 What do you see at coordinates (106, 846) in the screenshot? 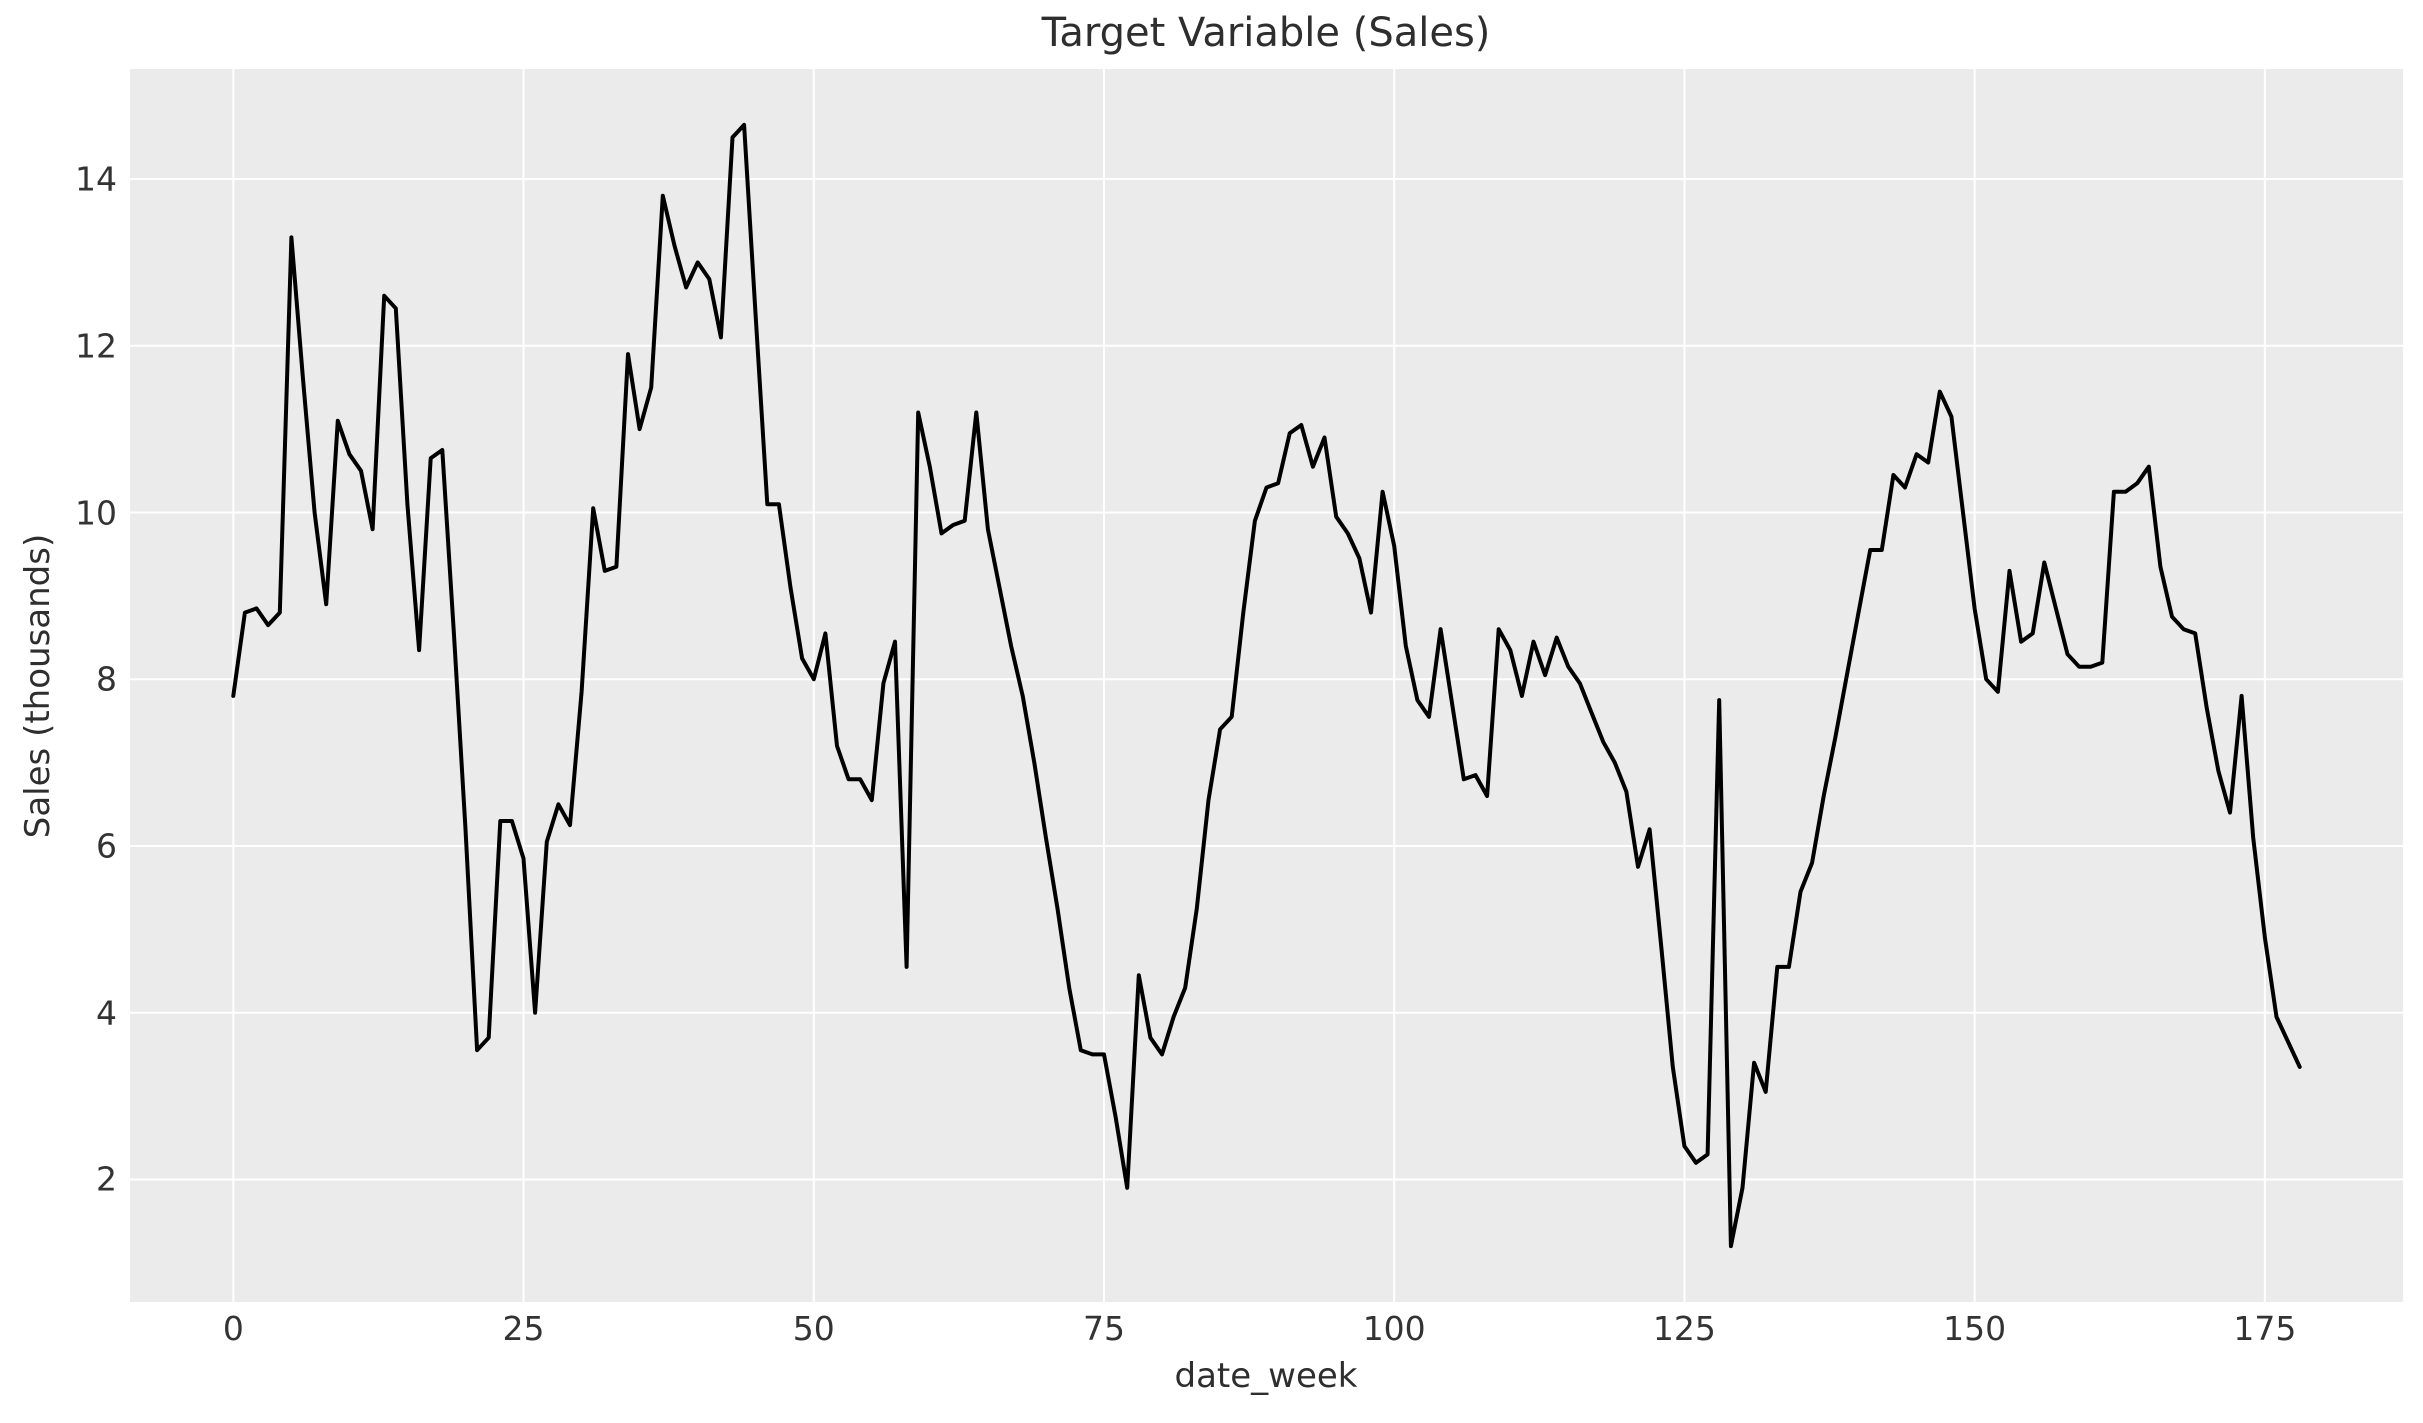
I see `y-tick-label: 6` at bounding box center [106, 846].